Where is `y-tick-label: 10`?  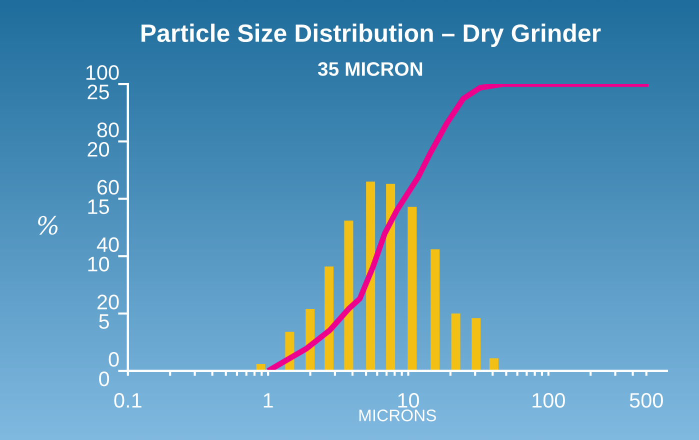 y-tick-label: 10 is located at coordinates (99, 264).